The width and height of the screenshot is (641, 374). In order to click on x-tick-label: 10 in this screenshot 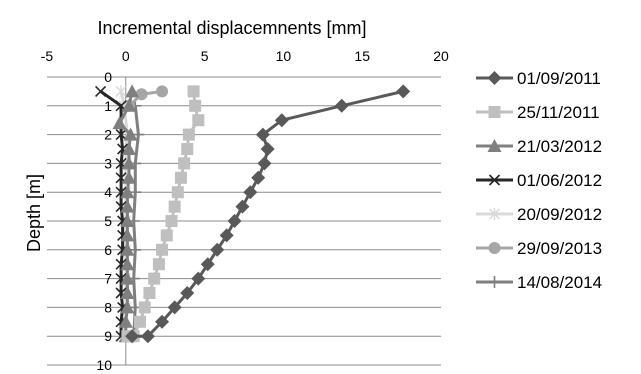, I will do `click(284, 56)`.